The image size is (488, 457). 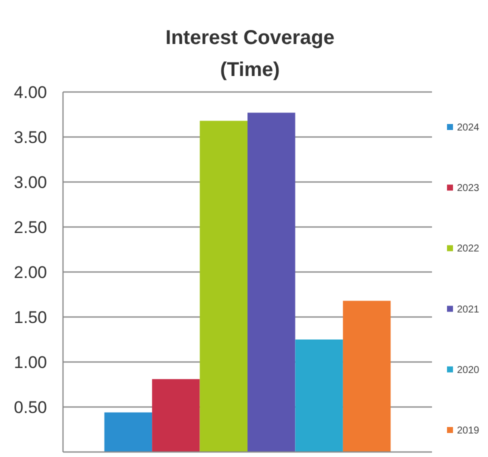 I want to click on y-tick-label: 1.50, so click(x=30, y=317).